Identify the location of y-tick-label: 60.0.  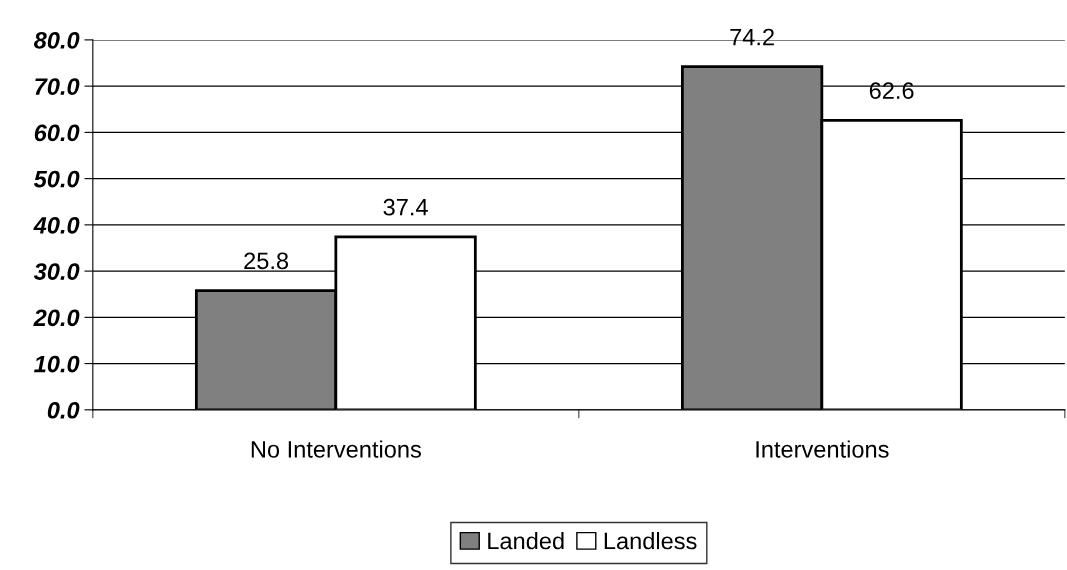
(57, 133).